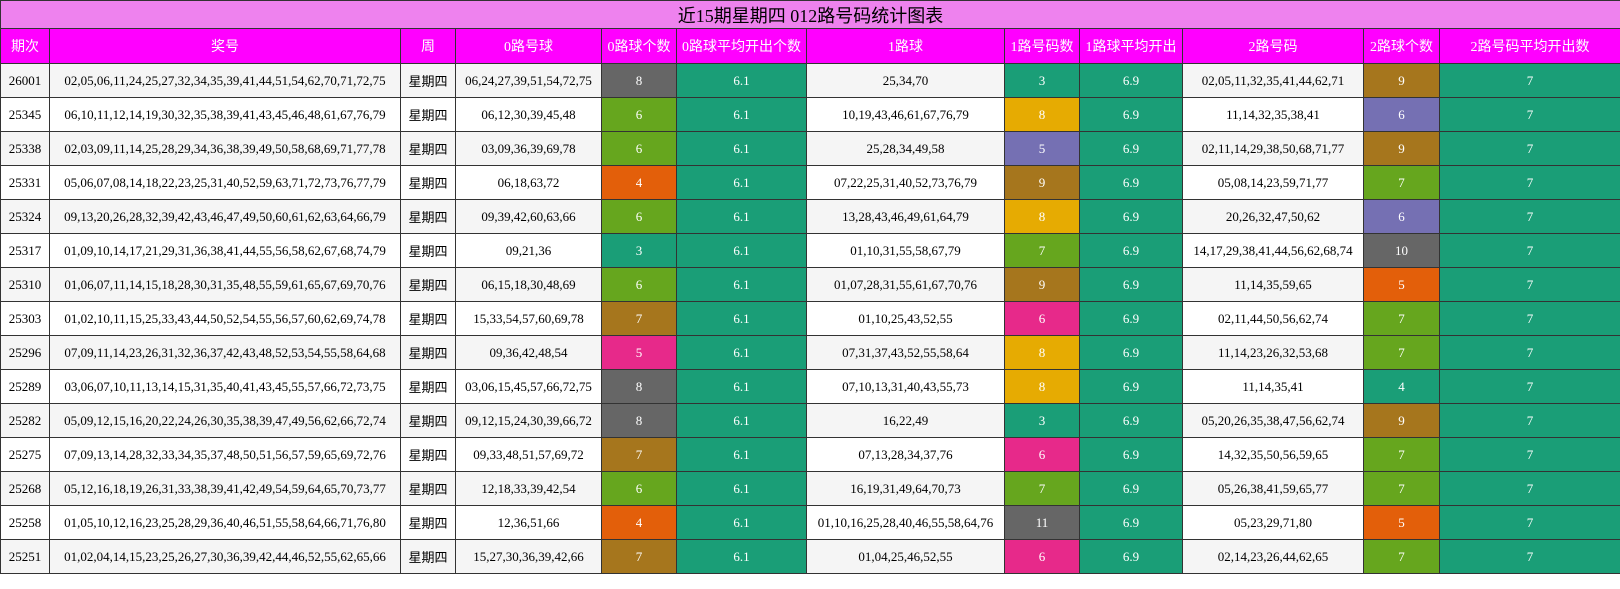 This screenshot has width=1620, height=589. I want to click on route2-count-cell: 10, so click(1401, 250).